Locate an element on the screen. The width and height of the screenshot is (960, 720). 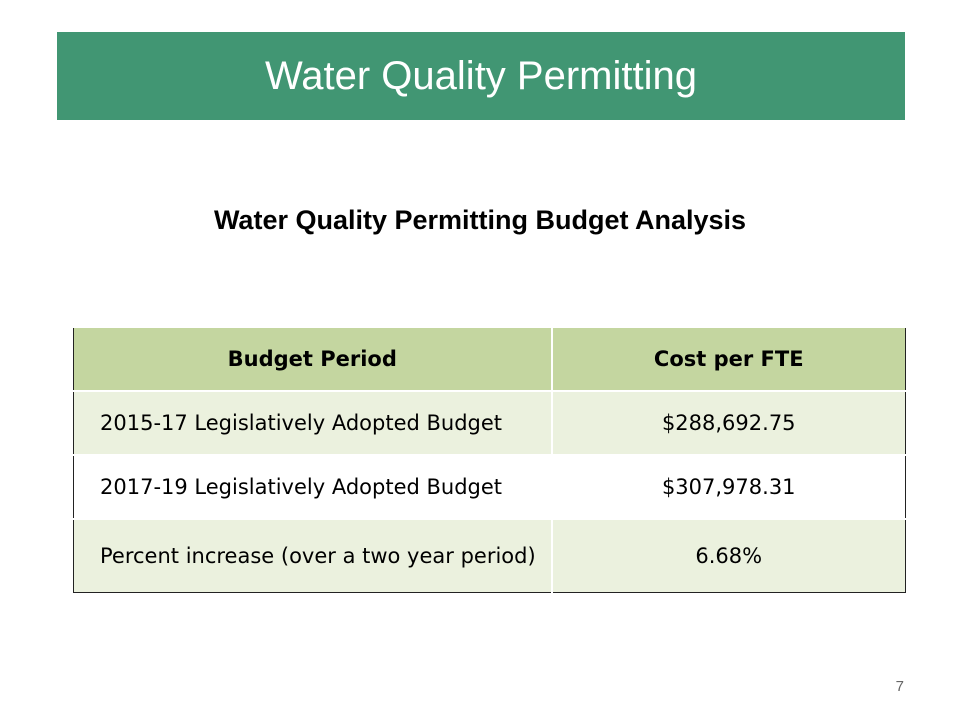
budget-period-cell: 2017-19 Legislatively Adopted Budget is located at coordinates (312, 486).